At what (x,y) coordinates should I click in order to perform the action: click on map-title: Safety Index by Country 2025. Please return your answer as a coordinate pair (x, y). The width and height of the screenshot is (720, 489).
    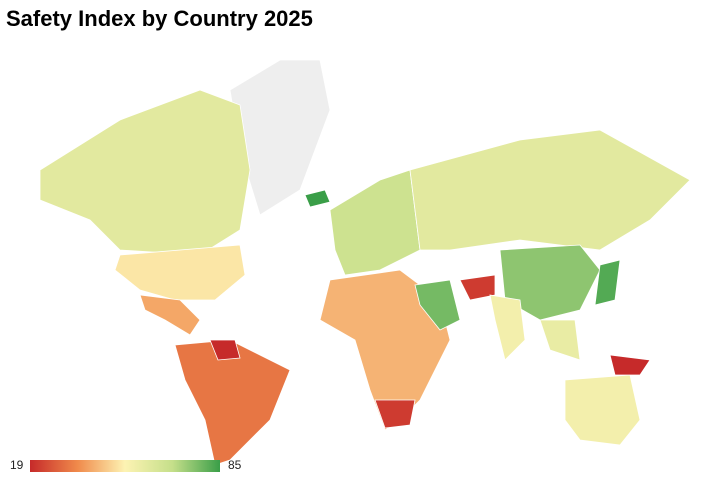
    Looking at the image, I should click on (159, 18).